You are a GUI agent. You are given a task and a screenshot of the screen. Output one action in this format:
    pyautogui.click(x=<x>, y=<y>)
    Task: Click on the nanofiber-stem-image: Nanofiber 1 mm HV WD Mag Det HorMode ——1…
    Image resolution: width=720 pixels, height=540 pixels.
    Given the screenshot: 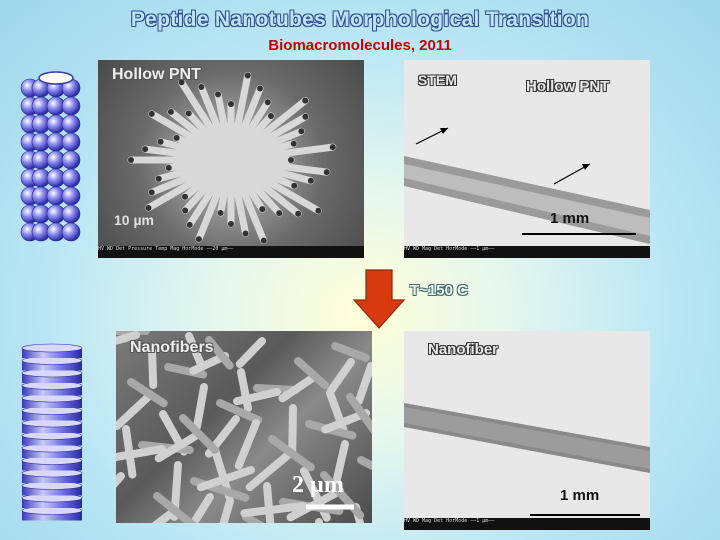 What is the action you would take?
    pyautogui.click(x=527, y=430)
    